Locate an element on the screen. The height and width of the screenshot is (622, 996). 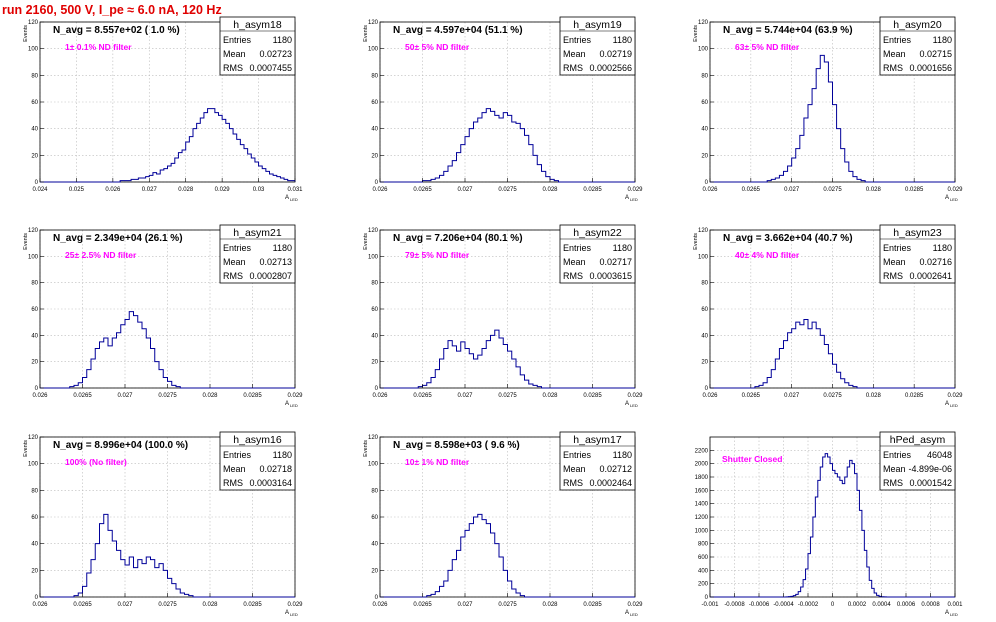
y-tick-label: 60 is located at coordinates (704, 103).